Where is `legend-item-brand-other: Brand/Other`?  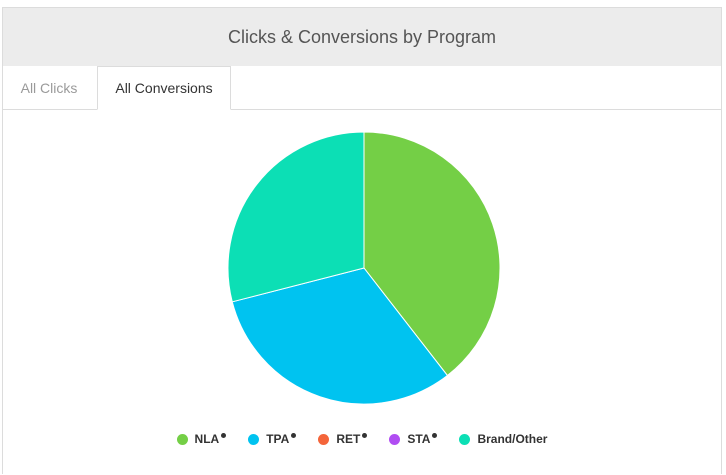
legend-item-brand-other: Brand/Other is located at coordinates (503, 439).